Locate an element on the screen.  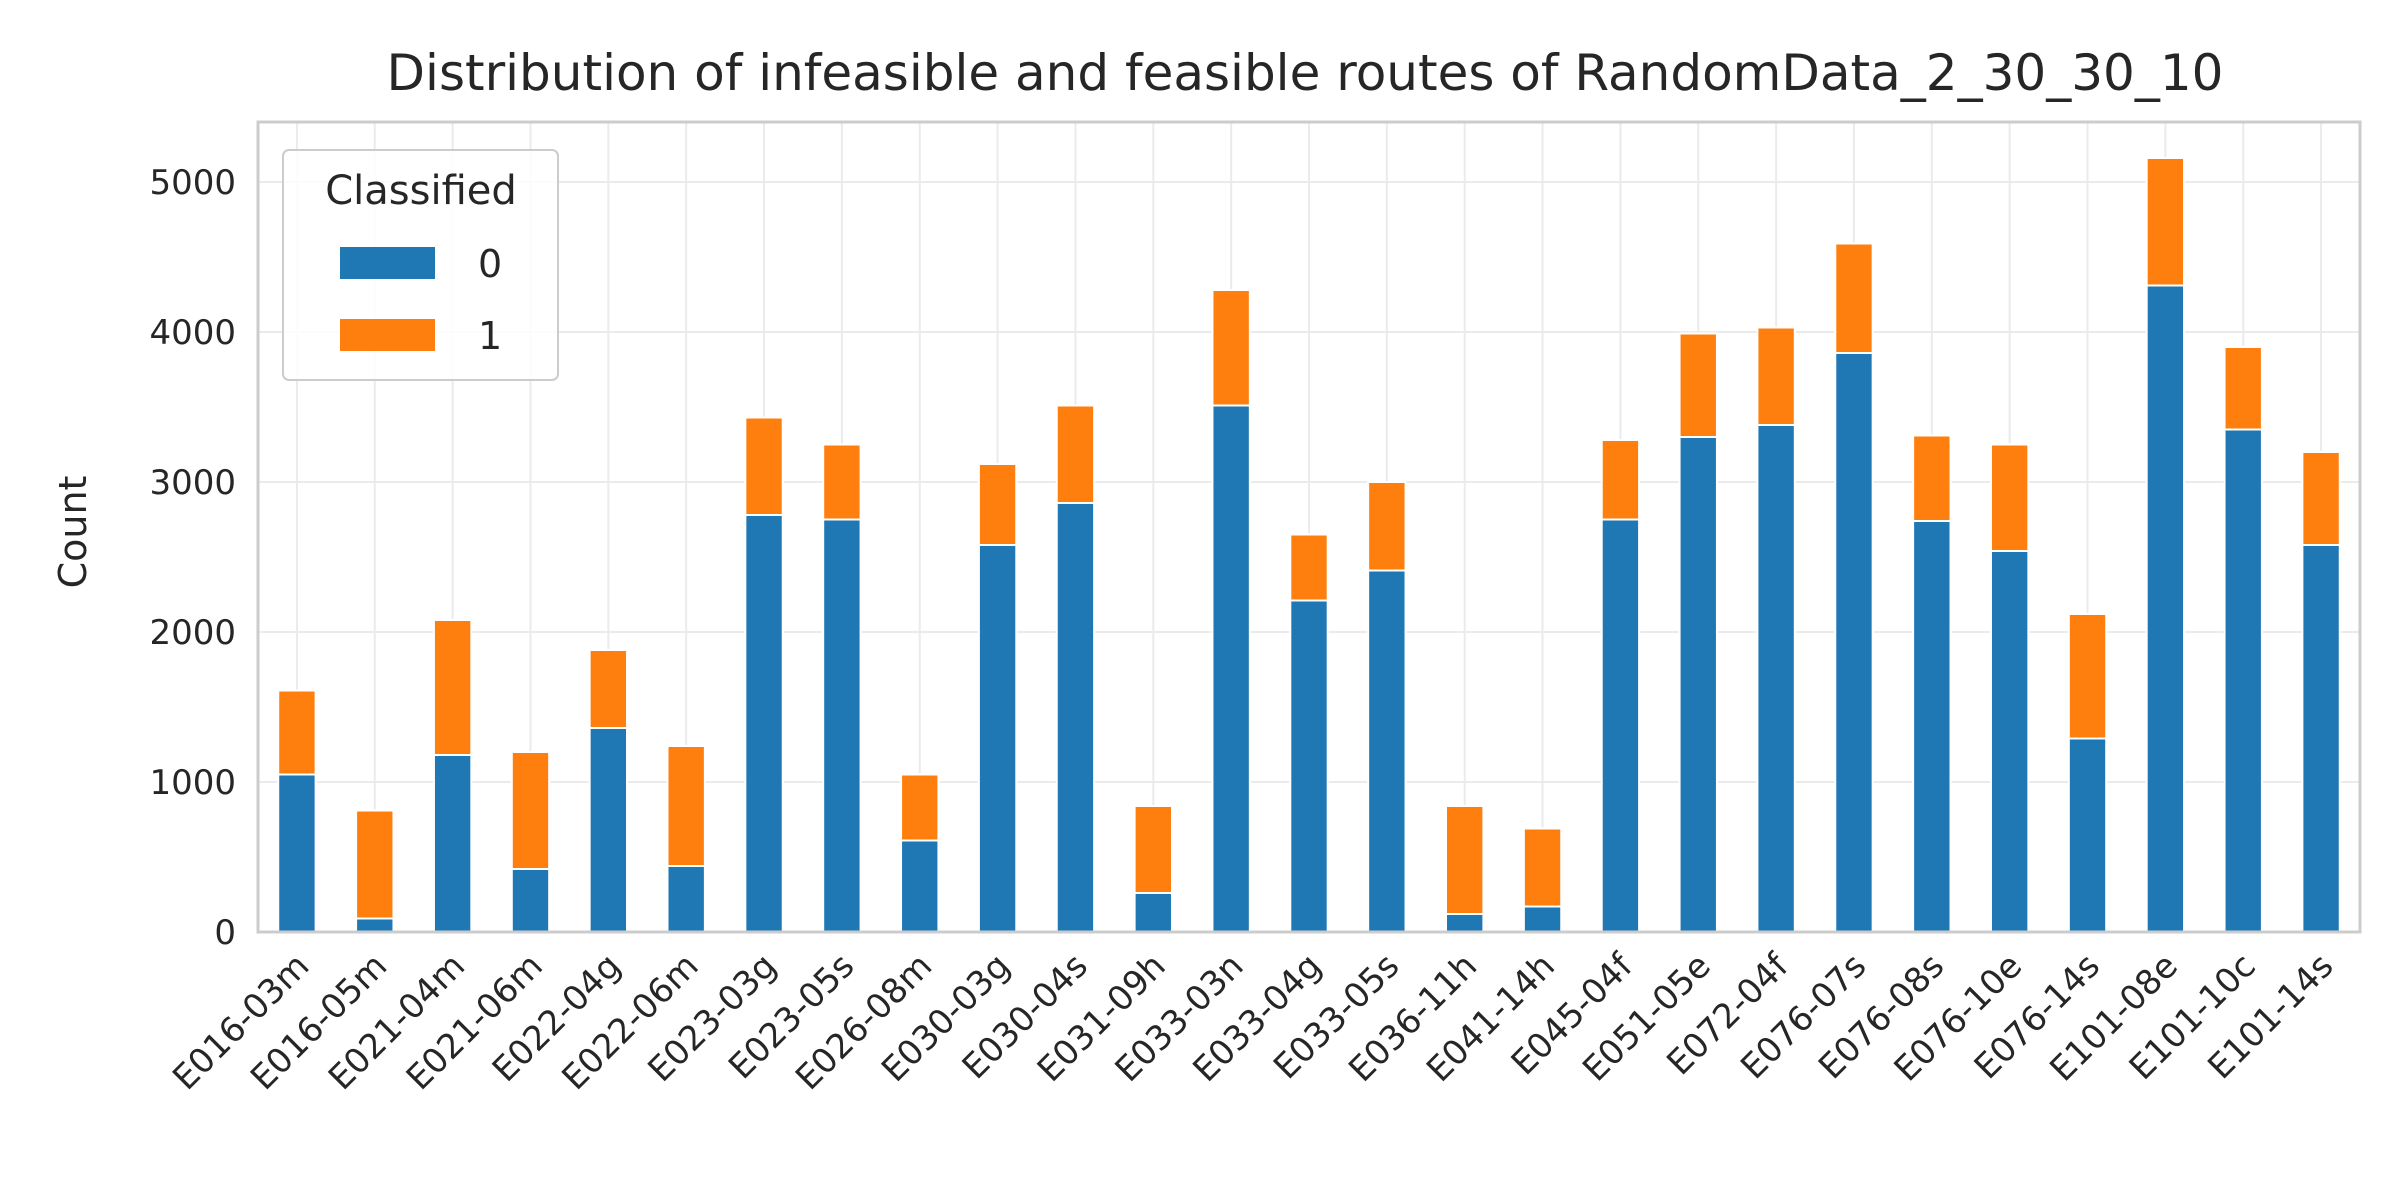
legend: Classified 0 1 is located at coordinates (420, 265).